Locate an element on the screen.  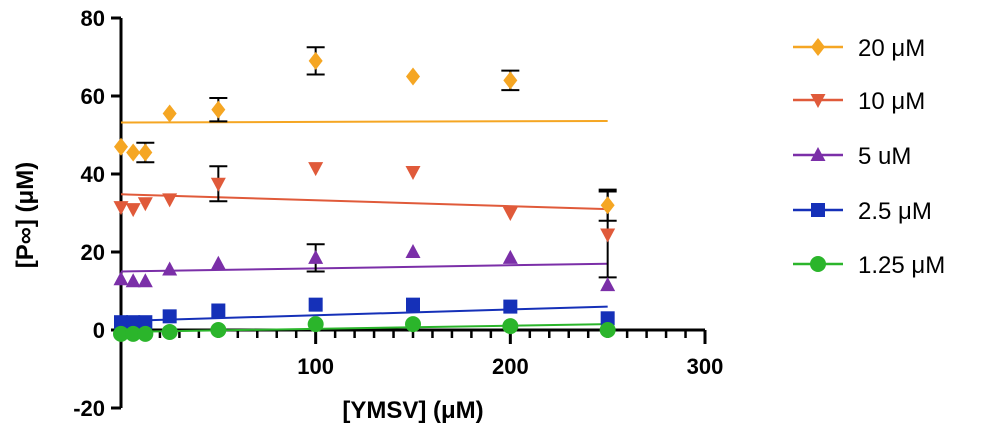
y-tick-label: 80 is located at coordinates (93, 18).